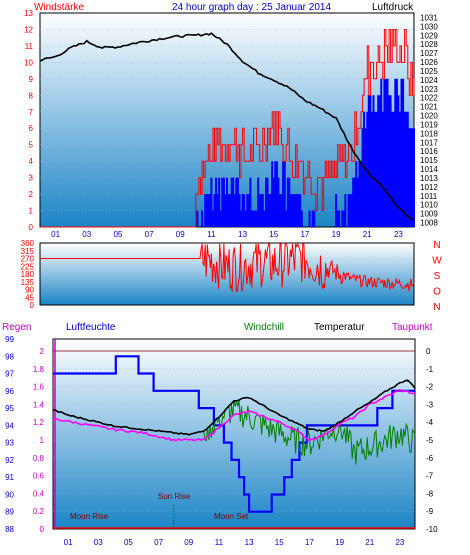 The height and width of the screenshot is (555, 470). What do you see at coordinates (42, 529) in the screenshot?
I see `rain-tick-label: 0` at bounding box center [42, 529].